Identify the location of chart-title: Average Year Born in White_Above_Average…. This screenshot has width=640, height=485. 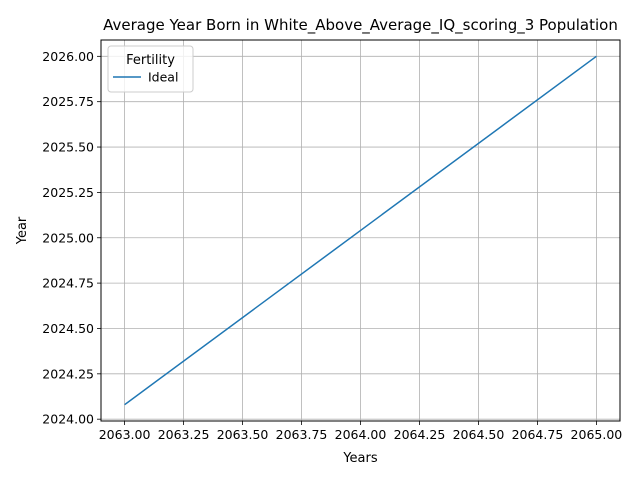
(360, 25).